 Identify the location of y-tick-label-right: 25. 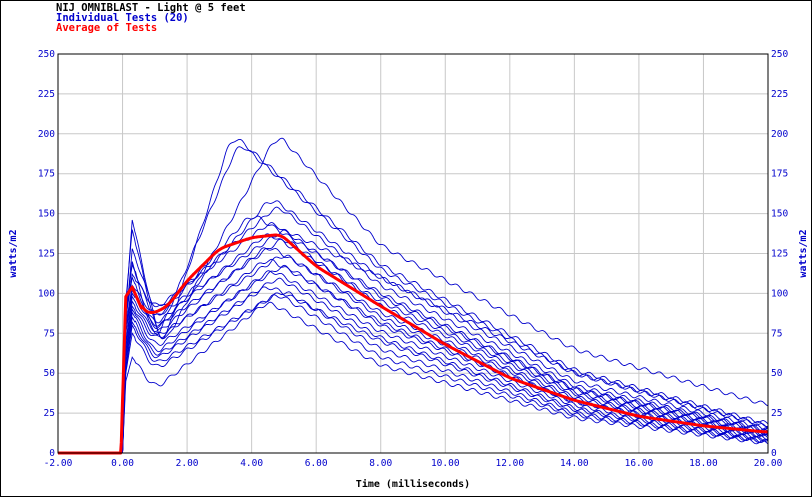
(776, 413).